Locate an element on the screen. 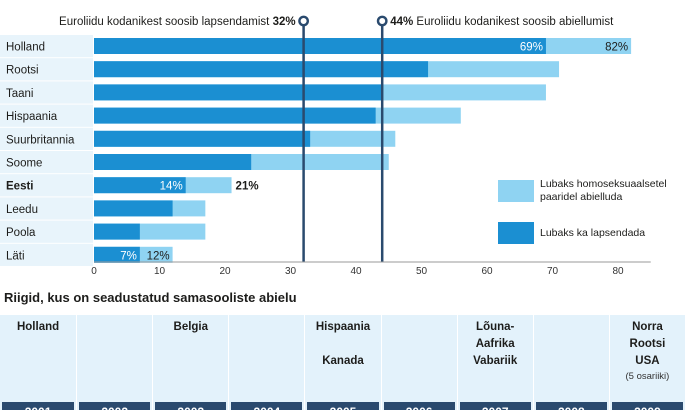 The image size is (685, 410). bar-adoption-rootsi is located at coordinates (261, 69).